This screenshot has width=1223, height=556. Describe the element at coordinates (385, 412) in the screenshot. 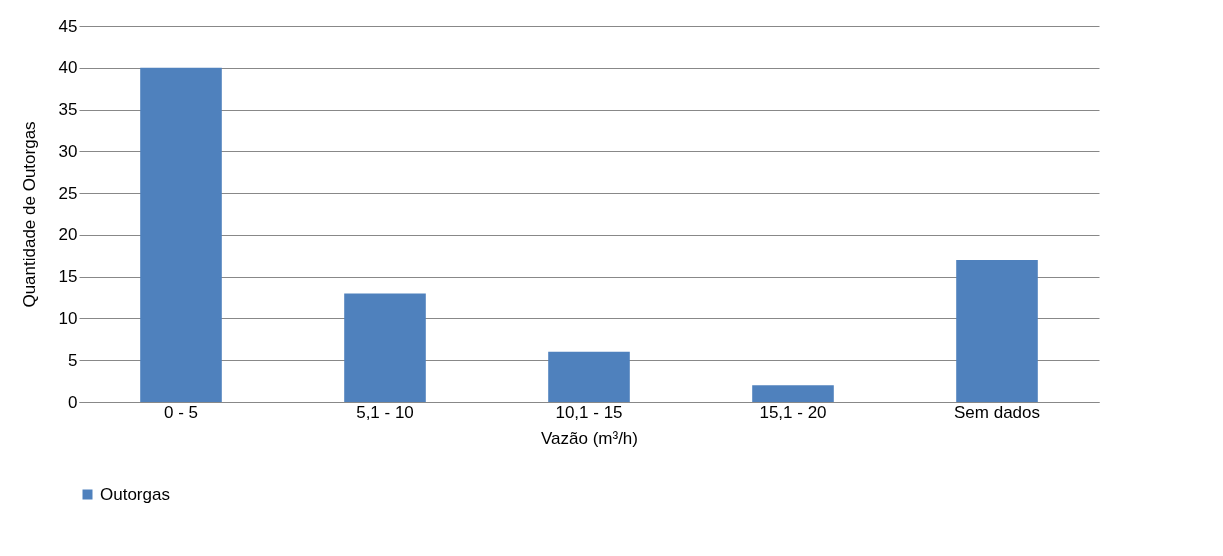

I see `x-tick-label: 5,1 - 10` at that location.